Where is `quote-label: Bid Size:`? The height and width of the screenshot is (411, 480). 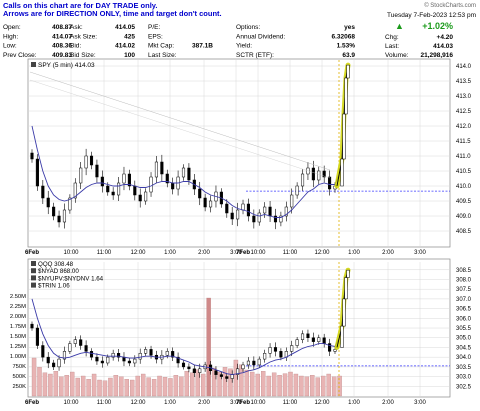
quote-label: Bid Size: is located at coordinates (83, 55).